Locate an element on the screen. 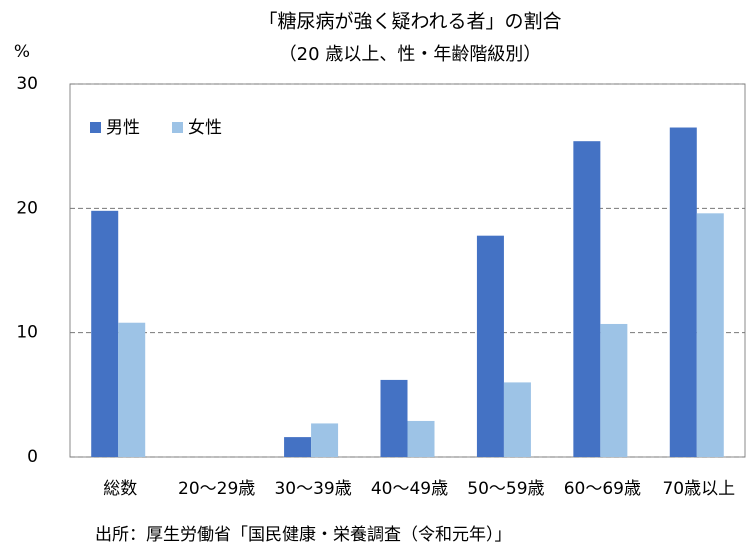 This screenshot has width=750, height=558. x-tick-label: 40〜49歳 is located at coordinates (409, 489).